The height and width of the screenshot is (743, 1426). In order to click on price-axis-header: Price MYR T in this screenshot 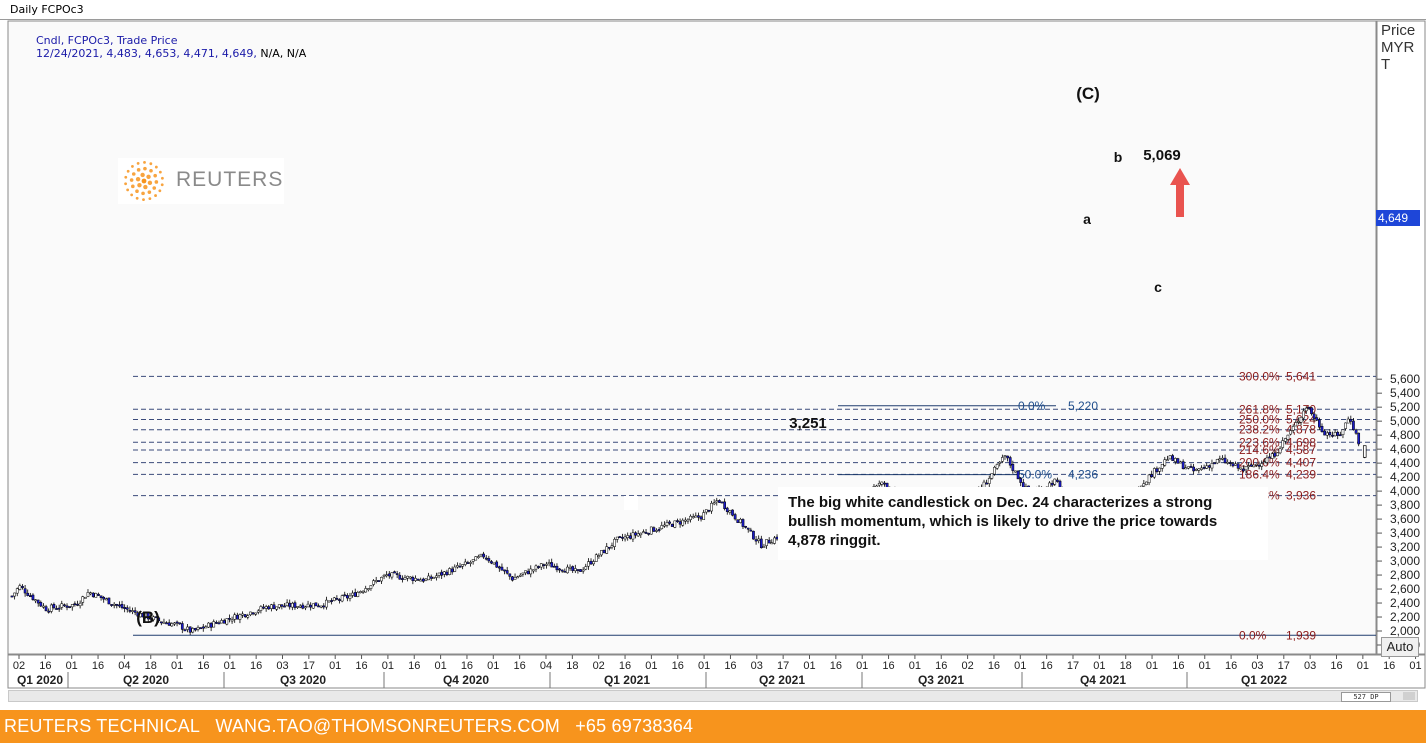, I will do `click(1402, 47)`.